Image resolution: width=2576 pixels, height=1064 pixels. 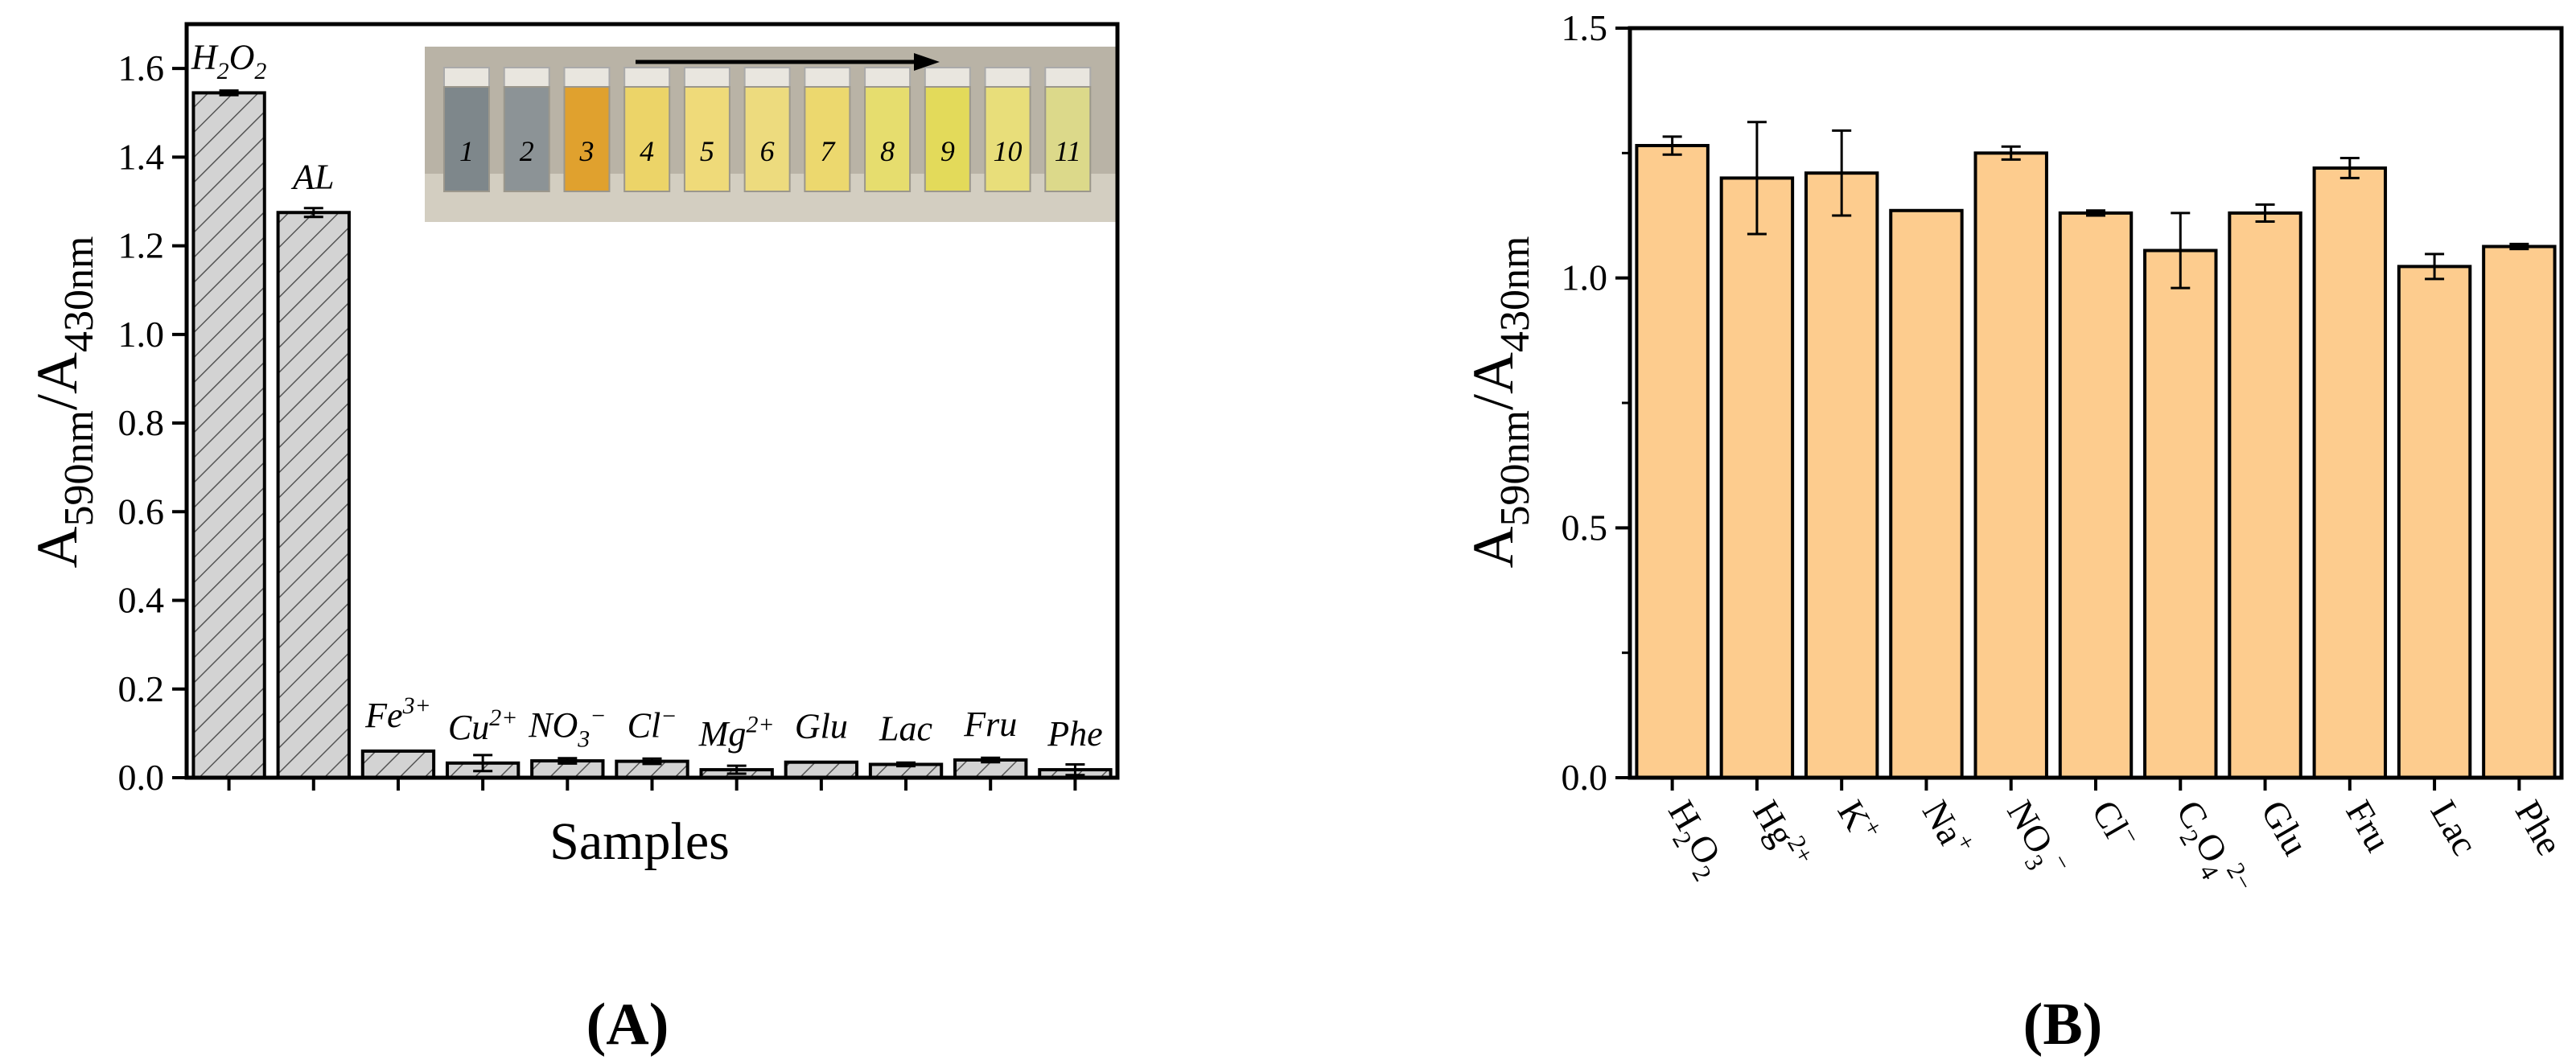 What do you see at coordinates (887, 151) in the screenshot?
I see `cuvette-number: 8` at bounding box center [887, 151].